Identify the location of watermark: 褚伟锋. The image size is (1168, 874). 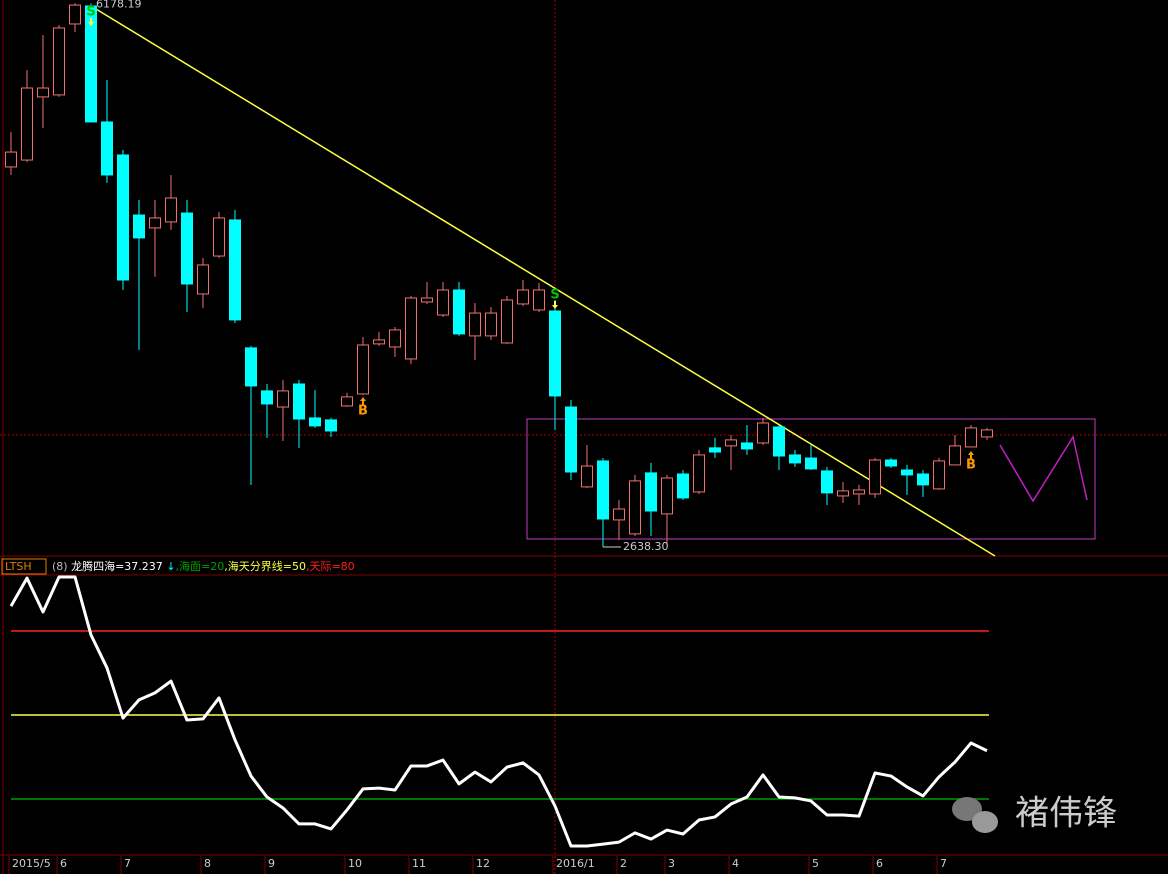
(1066, 814).